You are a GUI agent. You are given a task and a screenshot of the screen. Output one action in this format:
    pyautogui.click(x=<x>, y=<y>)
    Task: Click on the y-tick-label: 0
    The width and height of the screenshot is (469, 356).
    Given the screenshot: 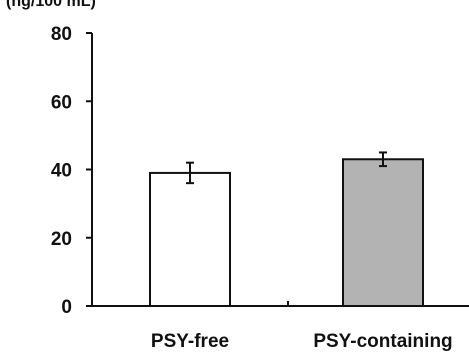 What is the action you would take?
    pyautogui.click(x=66, y=307)
    